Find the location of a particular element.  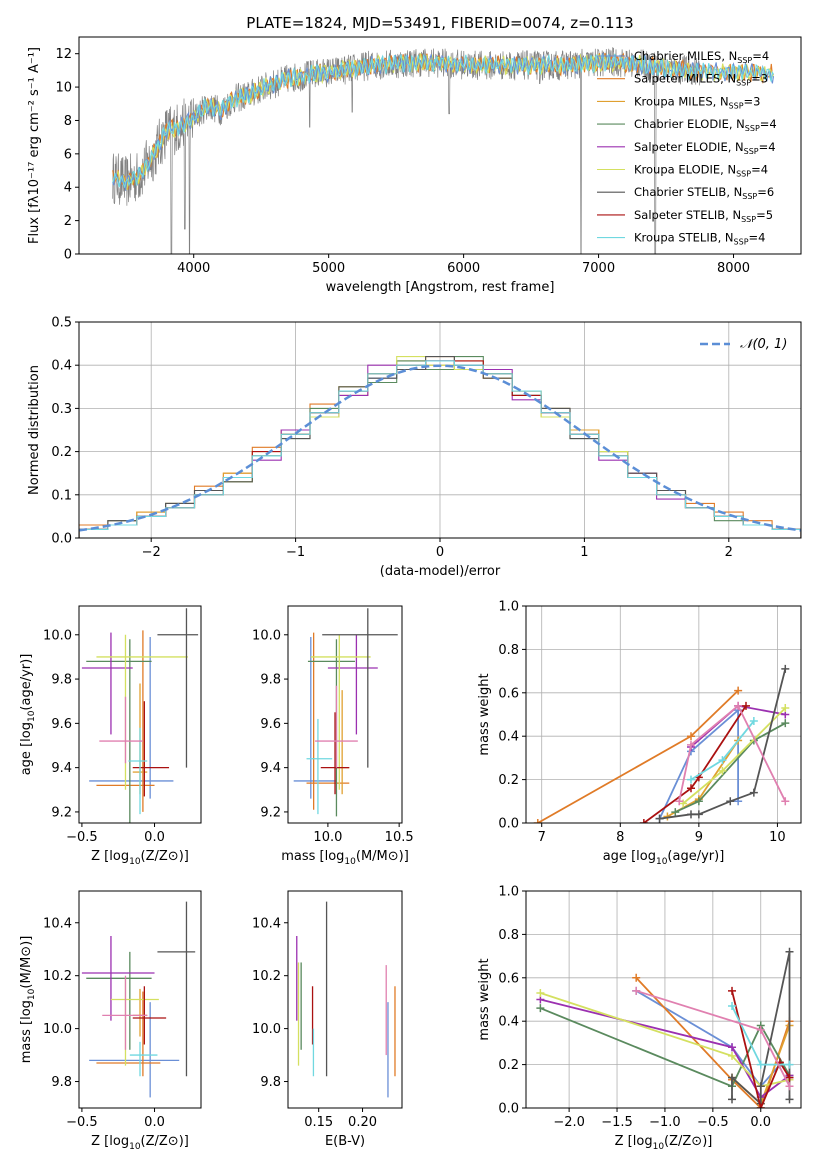

tspan-start: E(B-V) is located at coordinates (345, 1141).